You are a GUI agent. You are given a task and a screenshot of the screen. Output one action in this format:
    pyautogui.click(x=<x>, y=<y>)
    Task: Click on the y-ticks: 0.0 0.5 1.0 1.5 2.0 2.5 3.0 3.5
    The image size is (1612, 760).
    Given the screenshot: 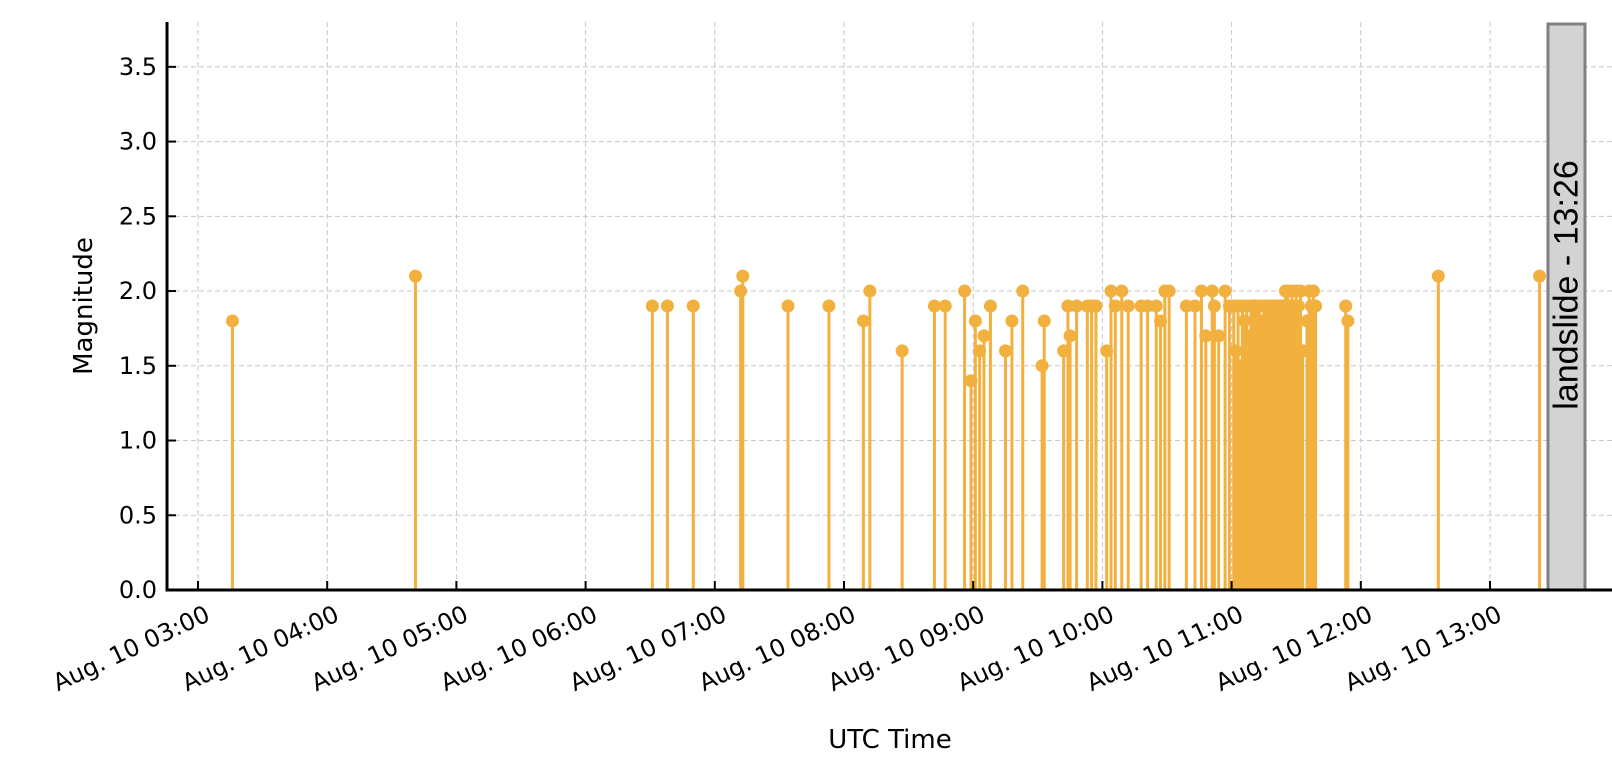 What is the action you would take?
    pyautogui.click(x=147, y=328)
    